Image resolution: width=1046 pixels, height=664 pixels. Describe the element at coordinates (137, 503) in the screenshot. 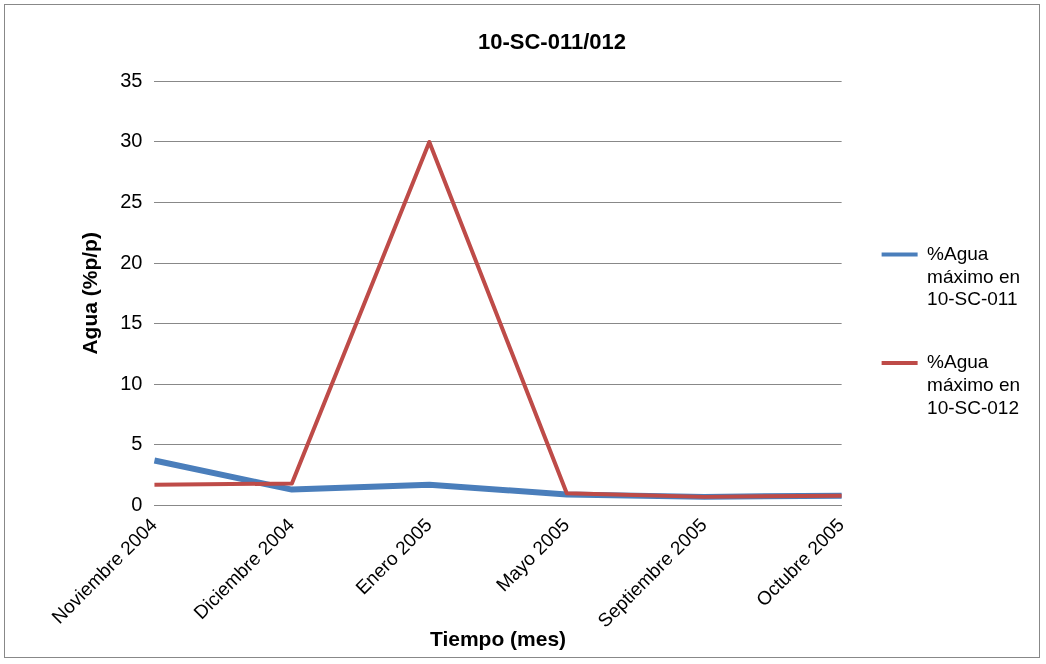

I see `y-tick-label: 0` at that location.